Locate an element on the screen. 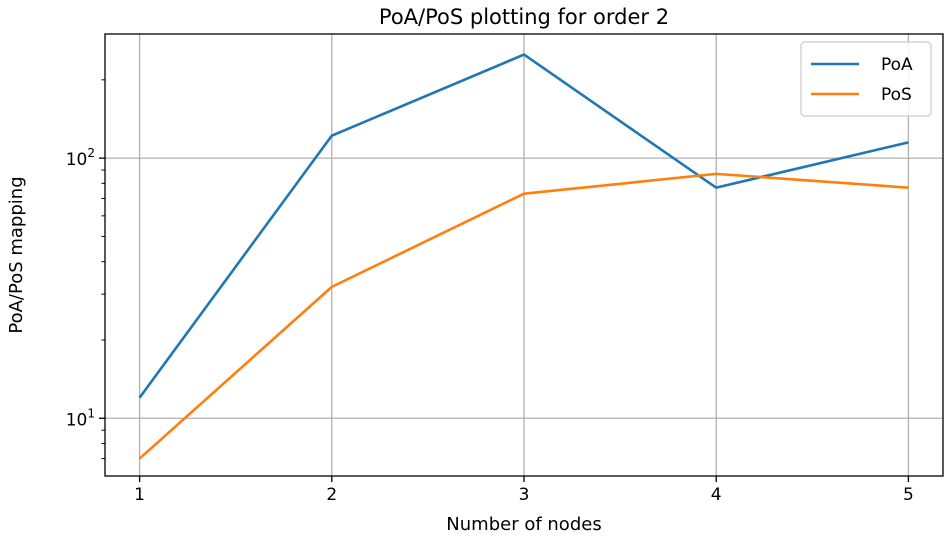 The height and width of the screenshot is (541, 951). legend-label-pos: PoS is located at coordinates (896, 95).